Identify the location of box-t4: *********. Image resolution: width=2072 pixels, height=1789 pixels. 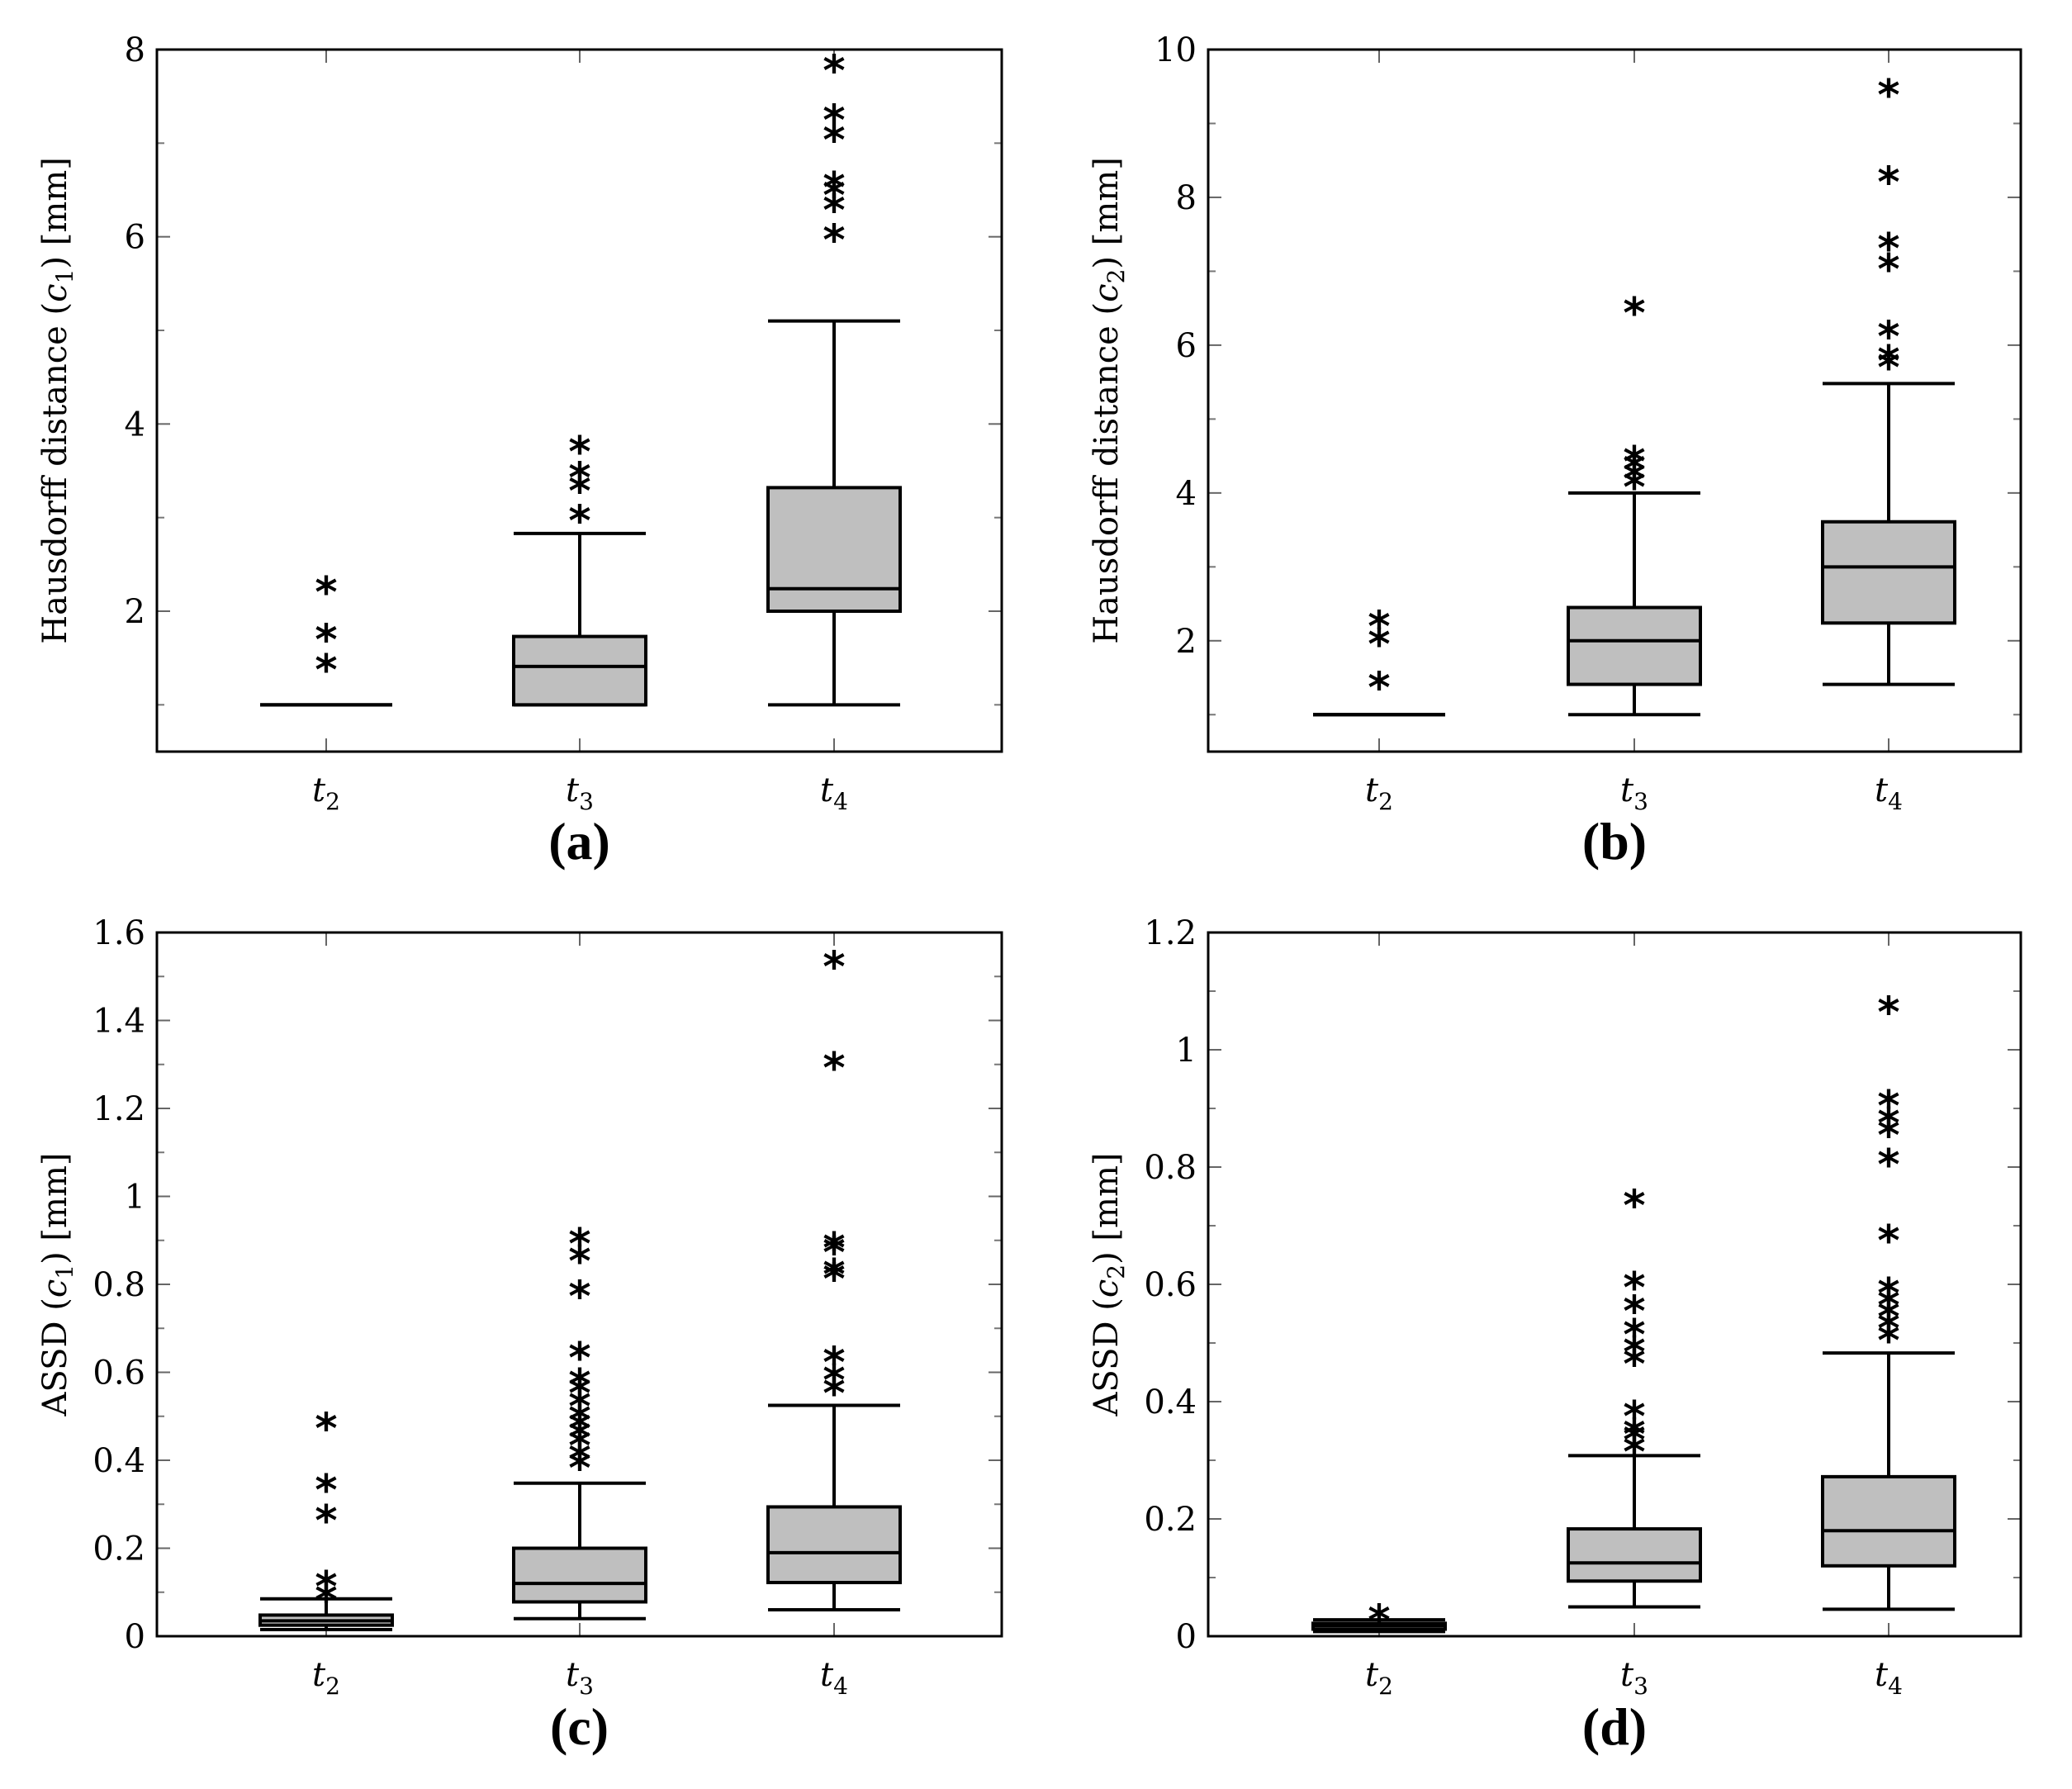
(834, 1277).